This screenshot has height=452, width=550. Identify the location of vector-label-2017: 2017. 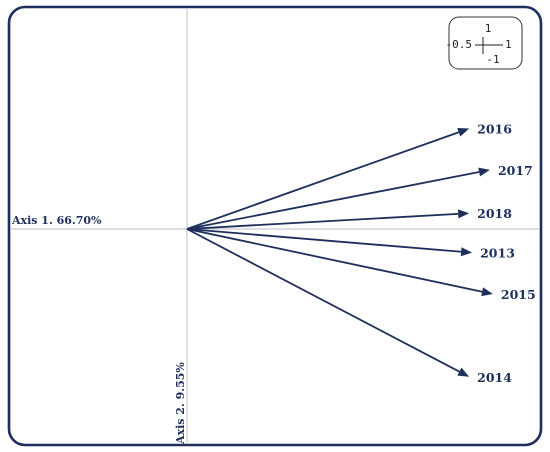
(515, 170).